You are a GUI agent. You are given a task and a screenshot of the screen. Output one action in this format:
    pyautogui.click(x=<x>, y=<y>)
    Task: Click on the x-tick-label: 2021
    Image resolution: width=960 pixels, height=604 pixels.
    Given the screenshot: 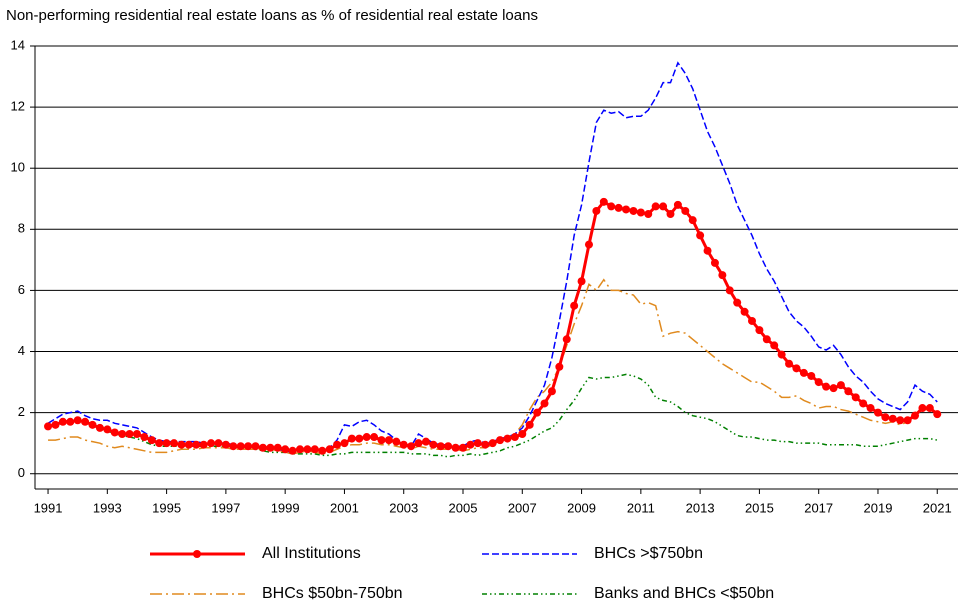 What is the action you would take?
    pyautogui.click(x=937, y=507)
    